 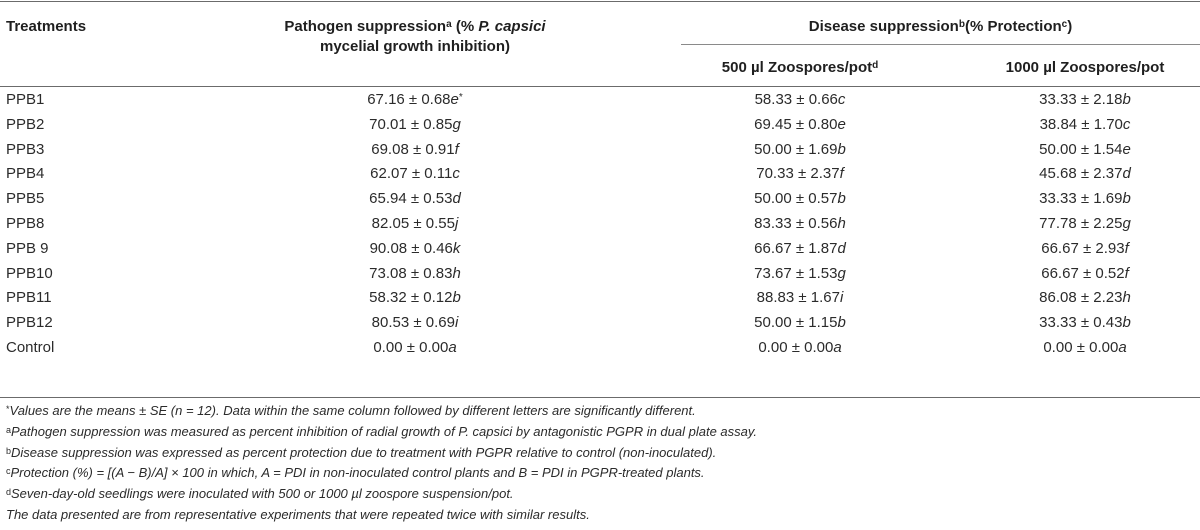 I want to click on cell-1000-zoospores: 45.68 ± 2.37d, so click(x=1085, y=174).